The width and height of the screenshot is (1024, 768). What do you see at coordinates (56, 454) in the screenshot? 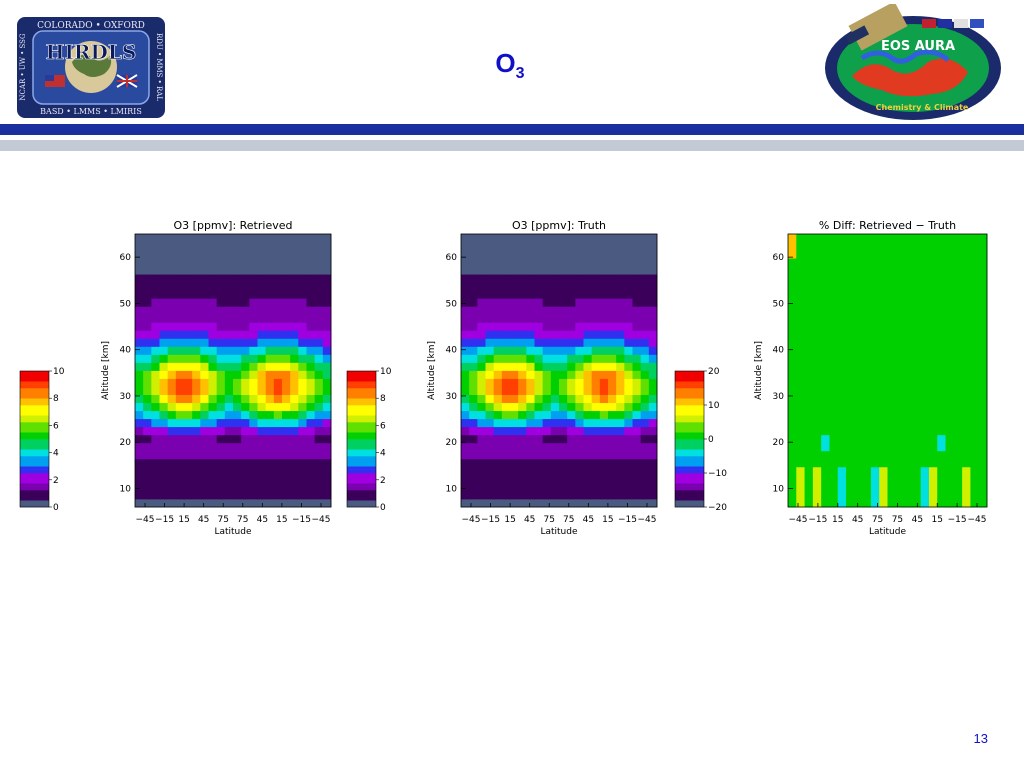
I see `colorbar-tick-label: 4` at bounding box center [56, 454].